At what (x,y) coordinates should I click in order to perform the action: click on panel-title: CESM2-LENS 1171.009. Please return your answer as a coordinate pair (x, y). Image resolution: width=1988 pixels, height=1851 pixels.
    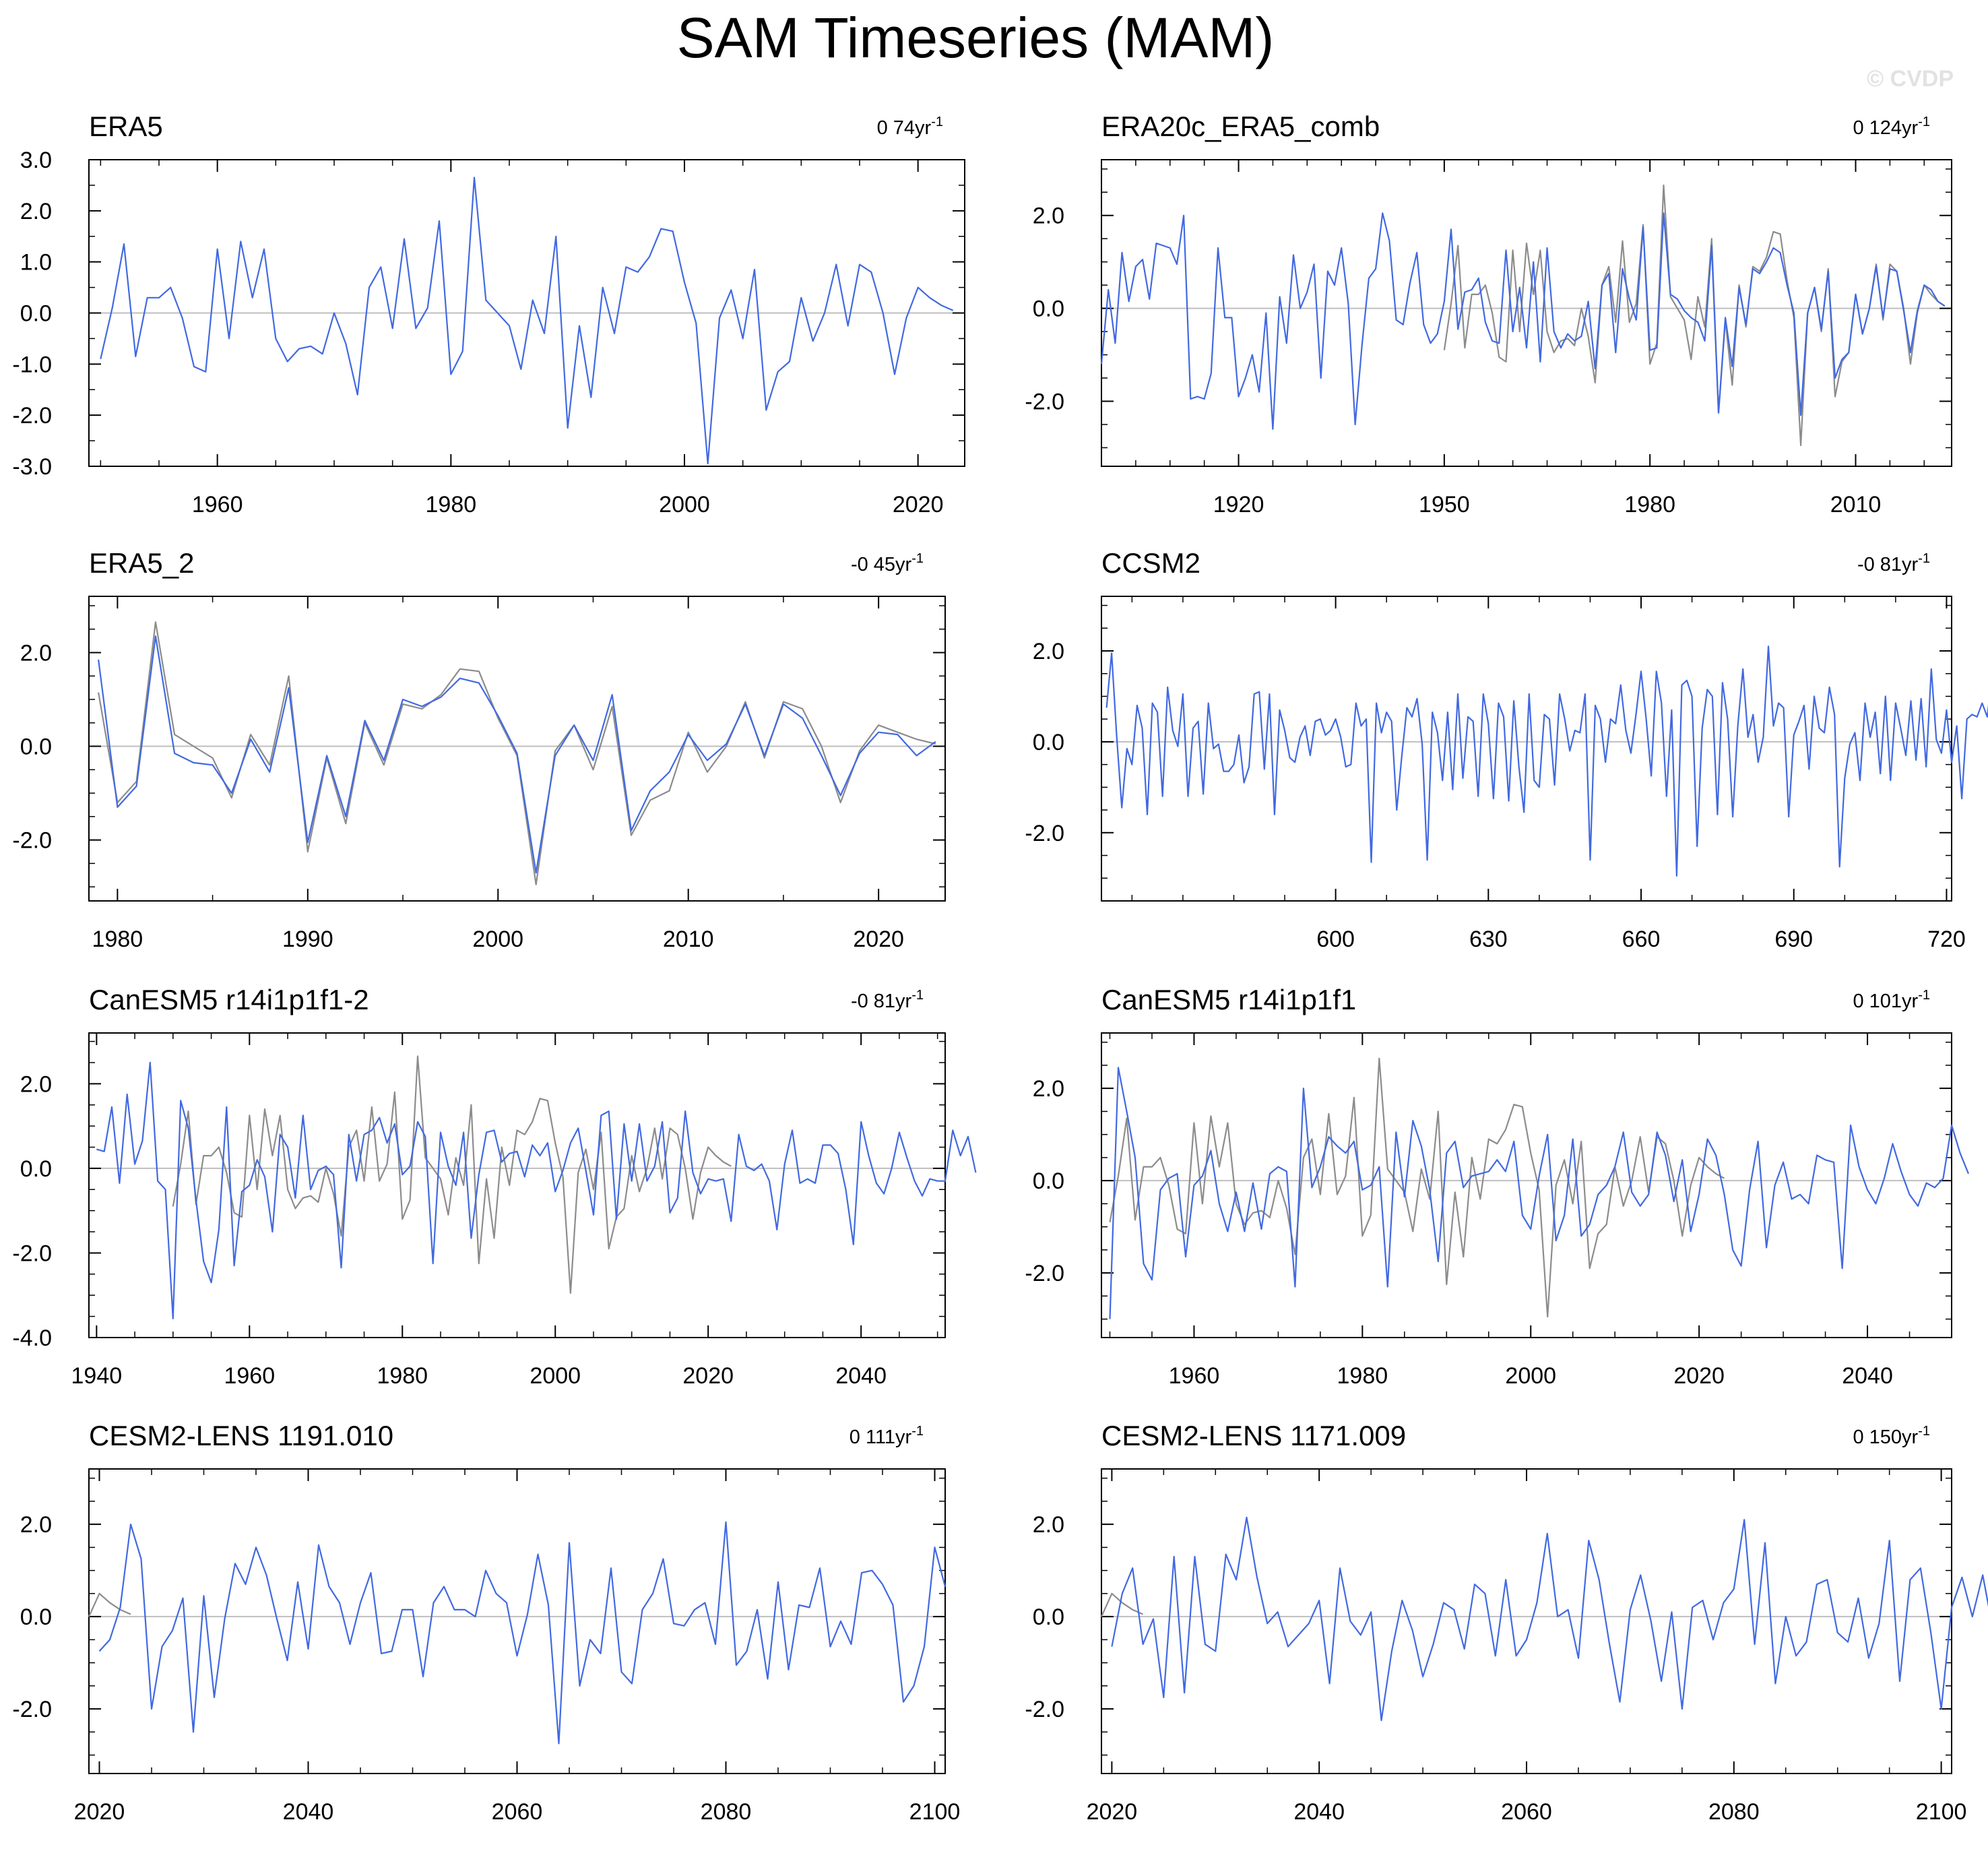
    Looking at the image, I should click on (1254, 1436).